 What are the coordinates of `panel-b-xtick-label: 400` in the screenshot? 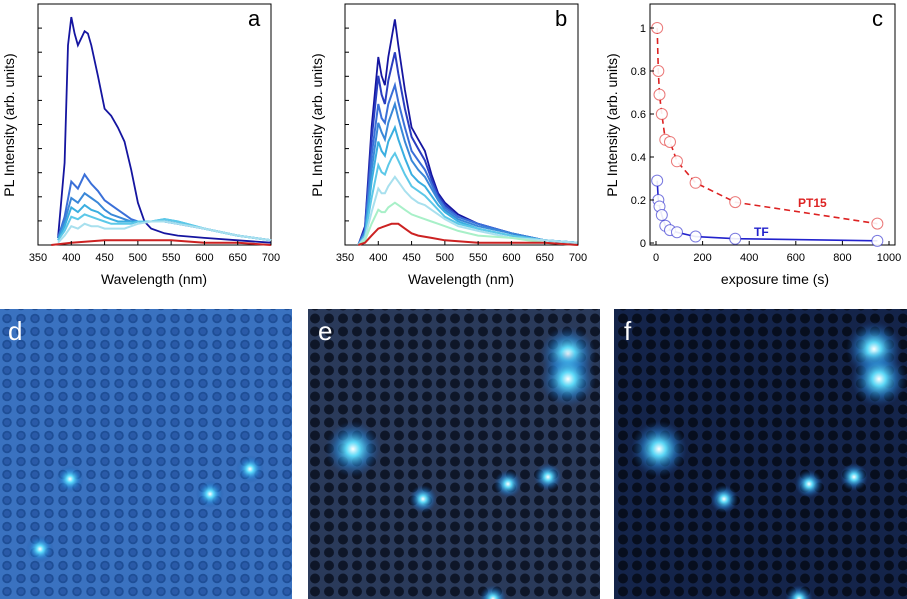 It's located at (378, 258).